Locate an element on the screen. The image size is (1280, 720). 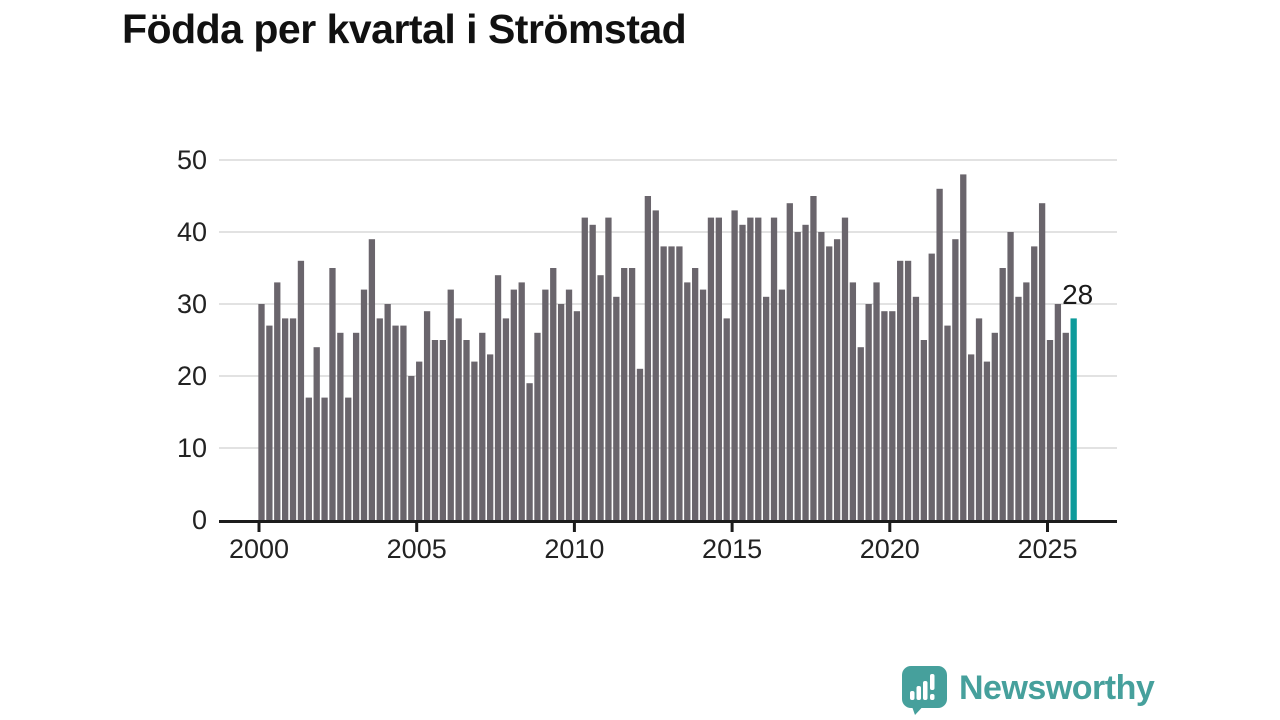
newsworthy-logo: Newsworthy is located at coordinates (1028, 690).